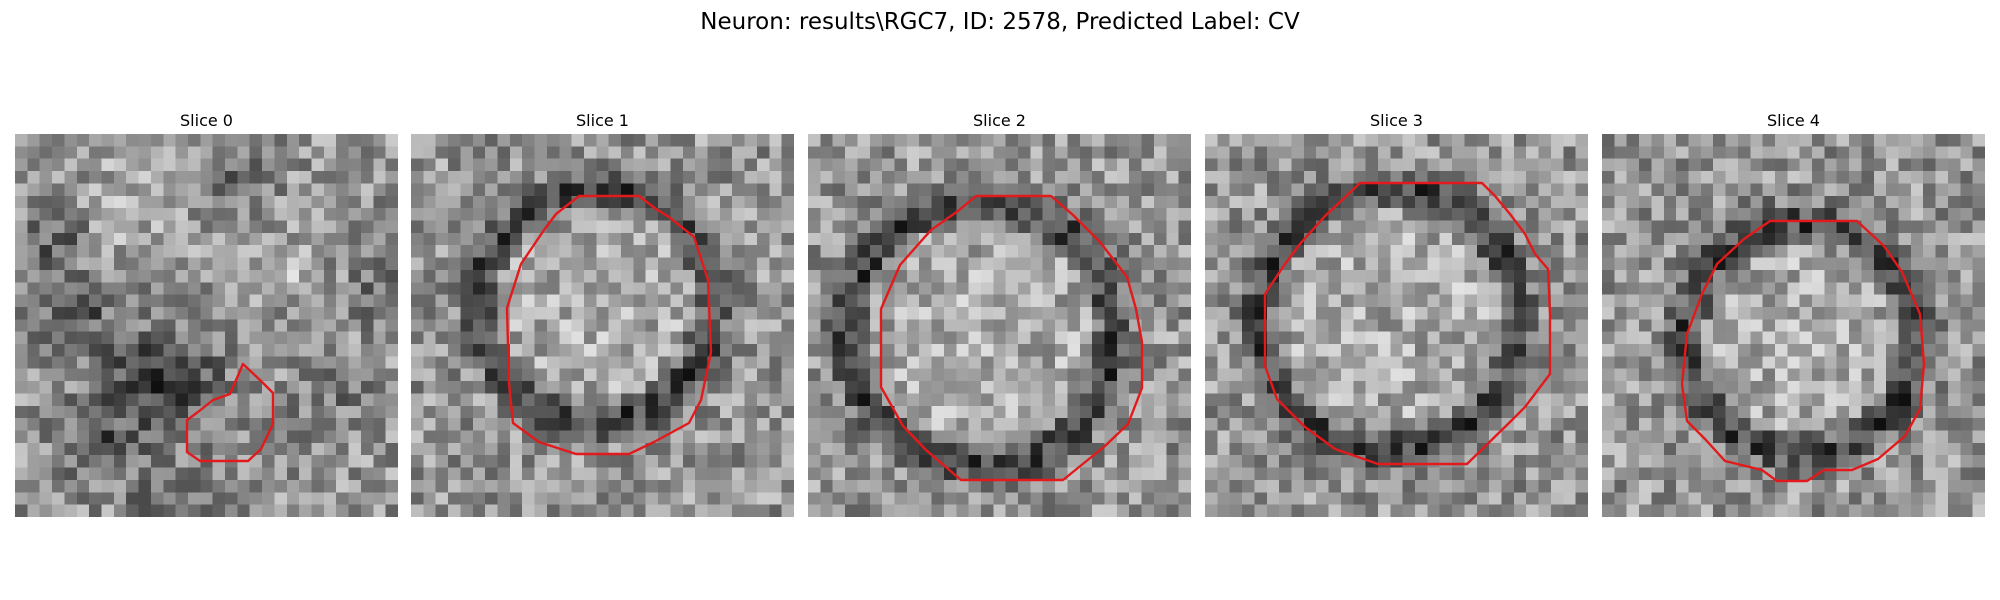  I want to click on slice-panel-2: Slice 2, so click(999, 312).